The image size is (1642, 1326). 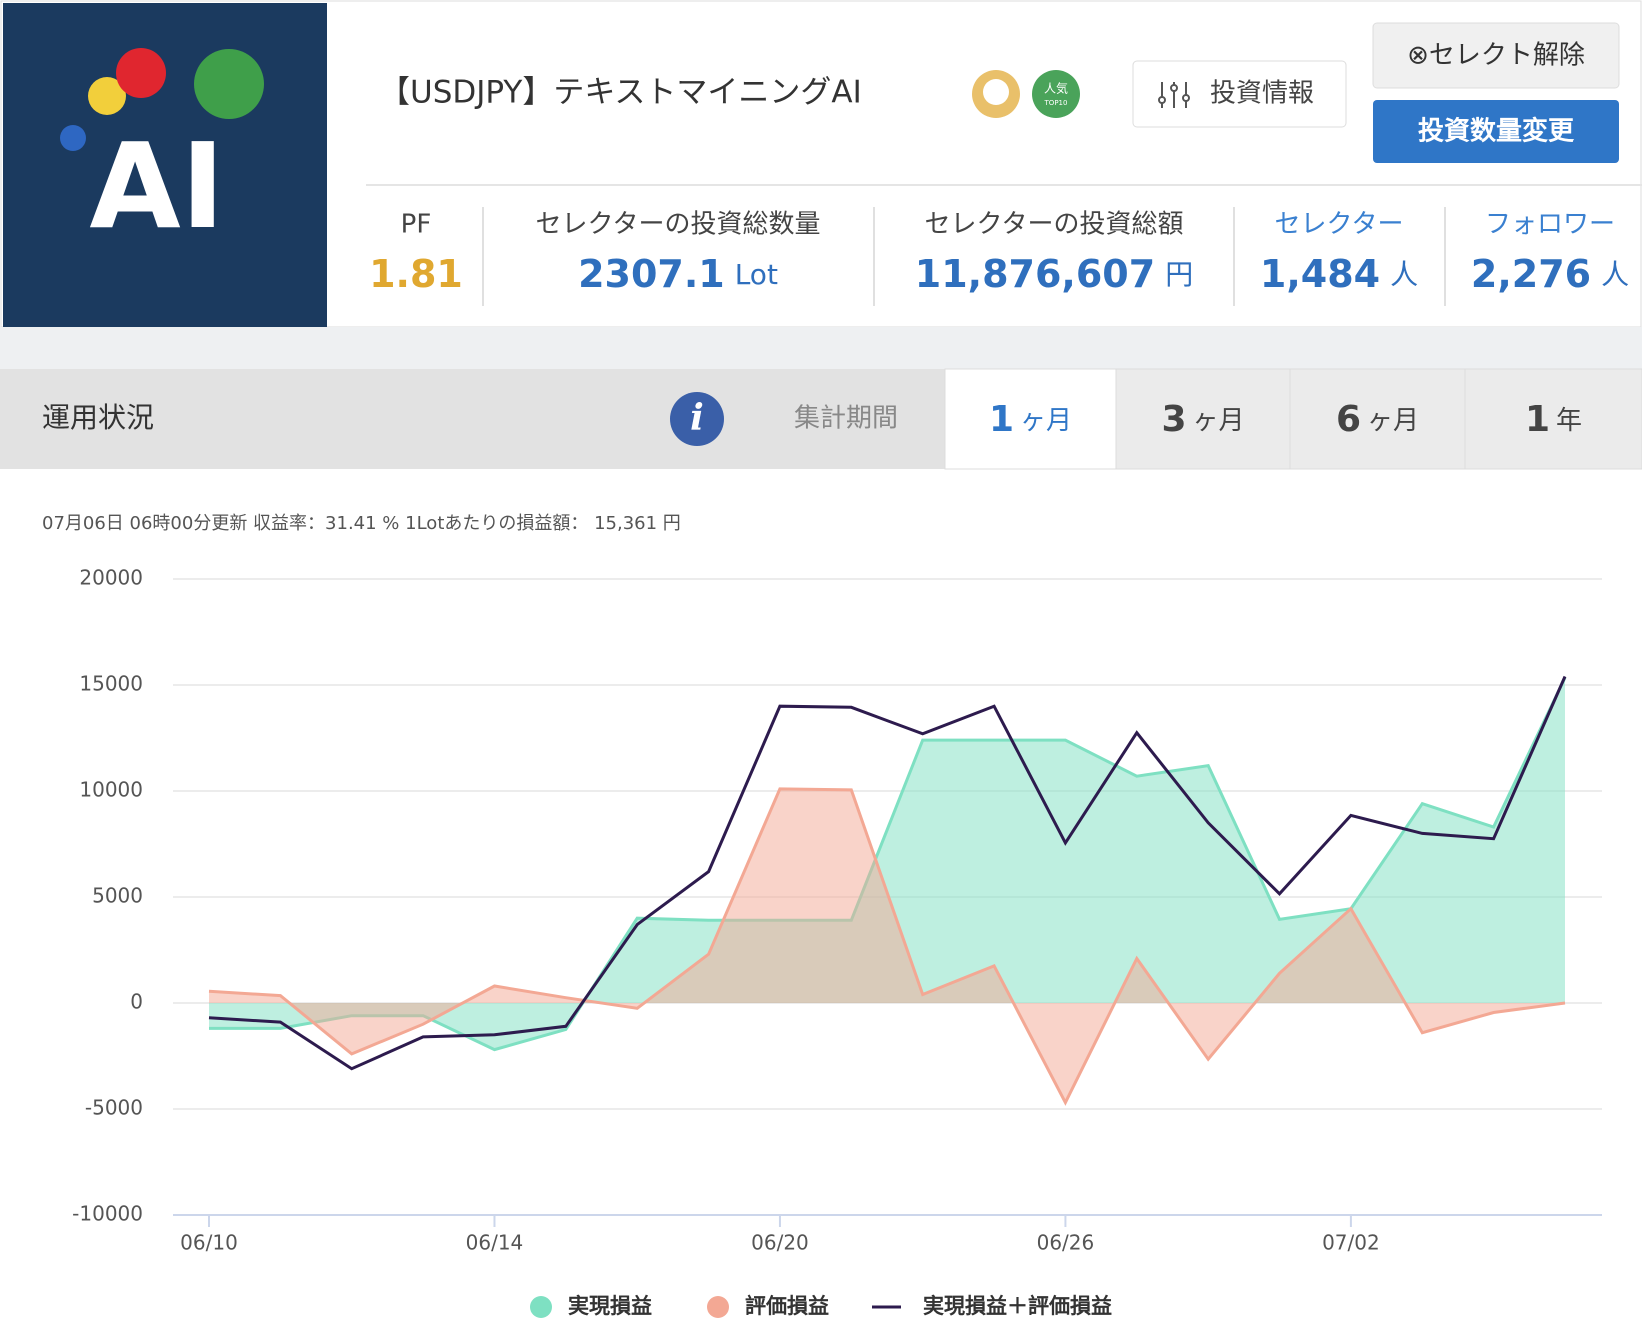 I want to click on deselect-button: ⊗セレクト解除, so click(x=1496, y=55).